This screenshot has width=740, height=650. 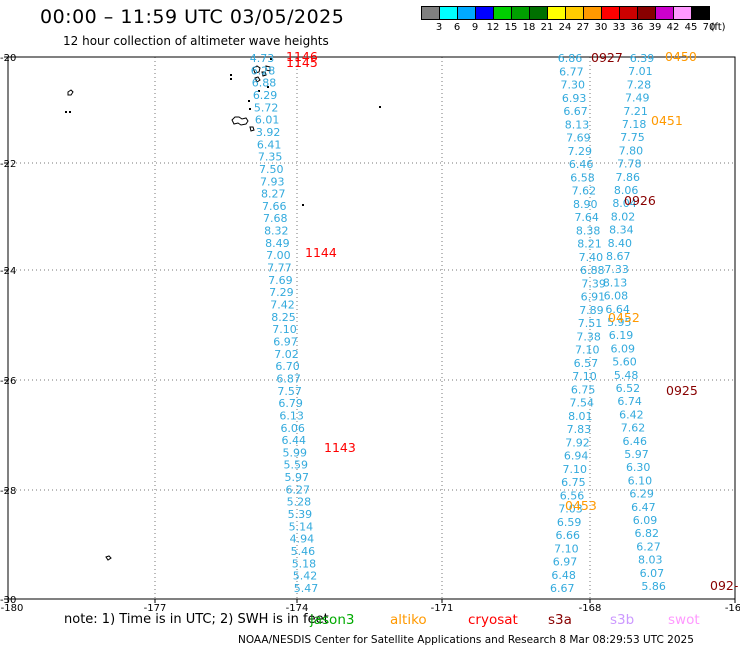 What do you see at coordinates (637, 98) in the screenshot?
I see `wave-height-obs: 7.49` at bounding box center [637, 98].